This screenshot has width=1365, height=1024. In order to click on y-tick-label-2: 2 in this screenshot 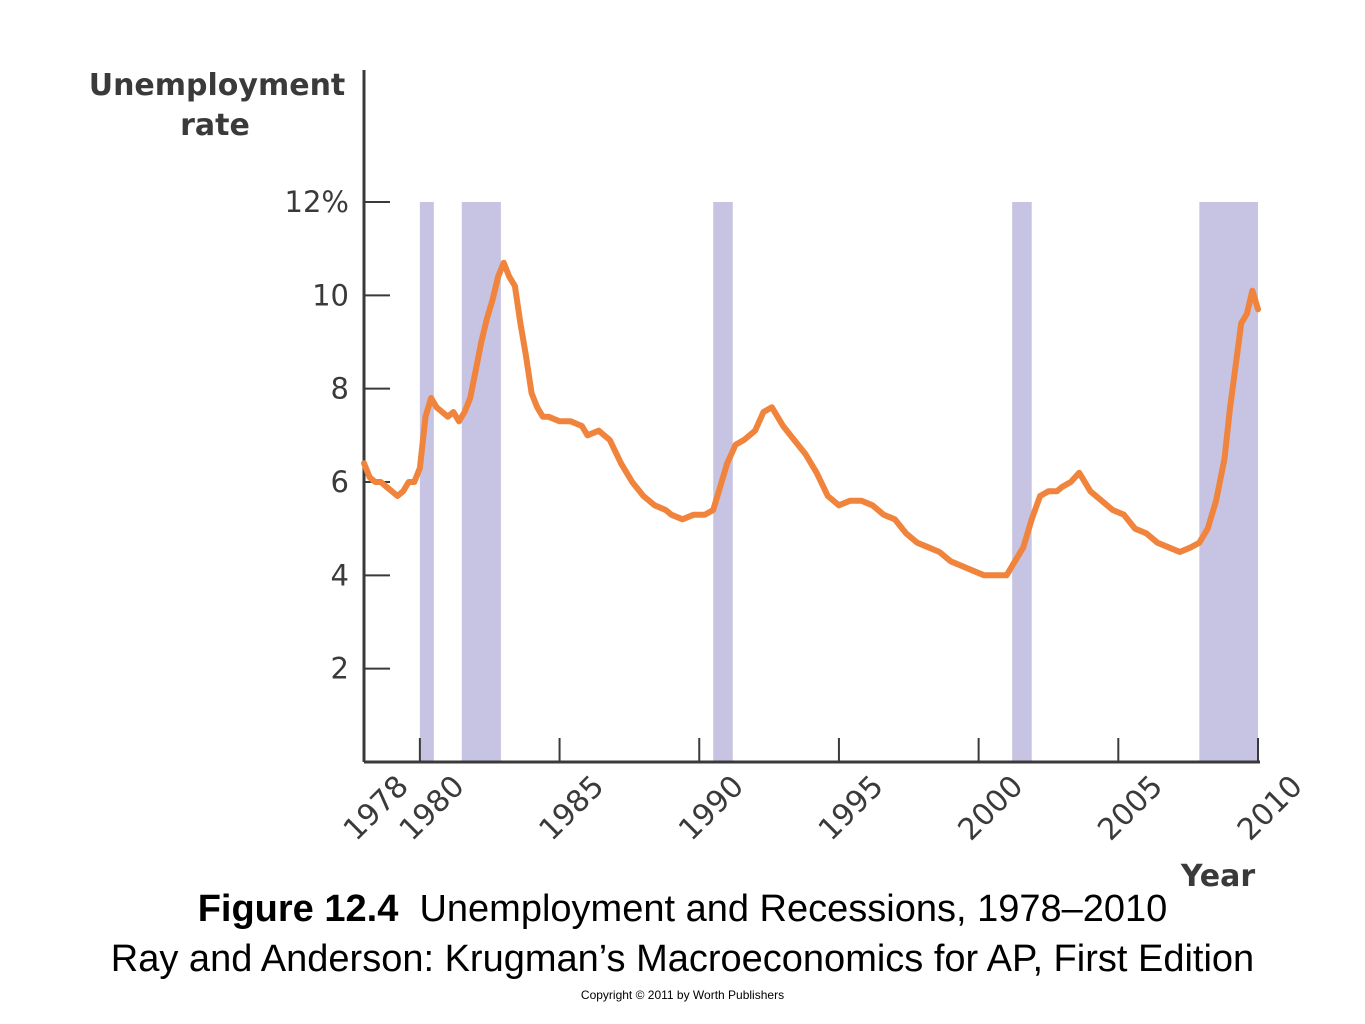, I will do `click(340, 669)`.